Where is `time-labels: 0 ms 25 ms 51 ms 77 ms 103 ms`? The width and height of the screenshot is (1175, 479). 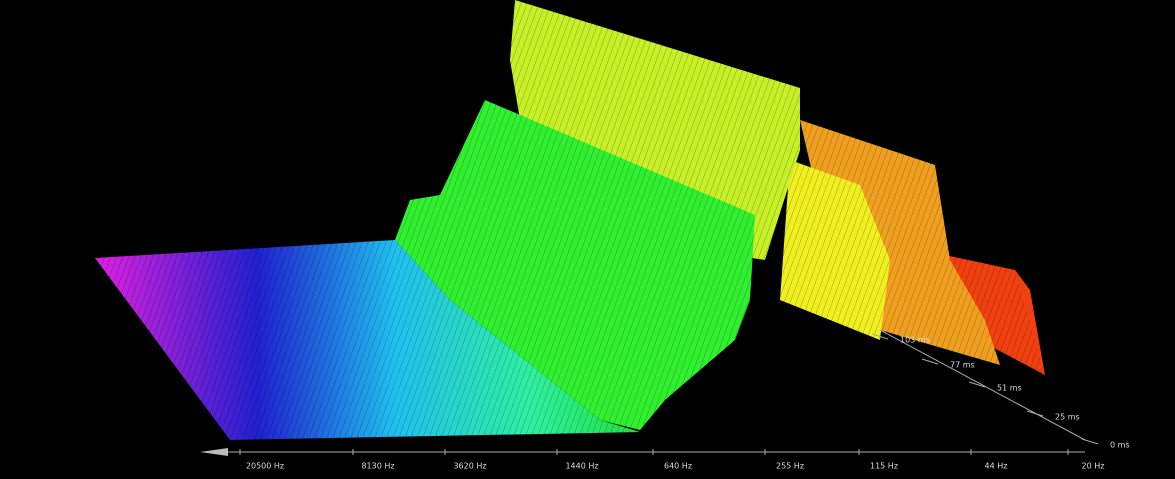 time-labels: 0 ms 25 ms 51 ms 77 ms 103 ms is located at coordinates (1000, 391).